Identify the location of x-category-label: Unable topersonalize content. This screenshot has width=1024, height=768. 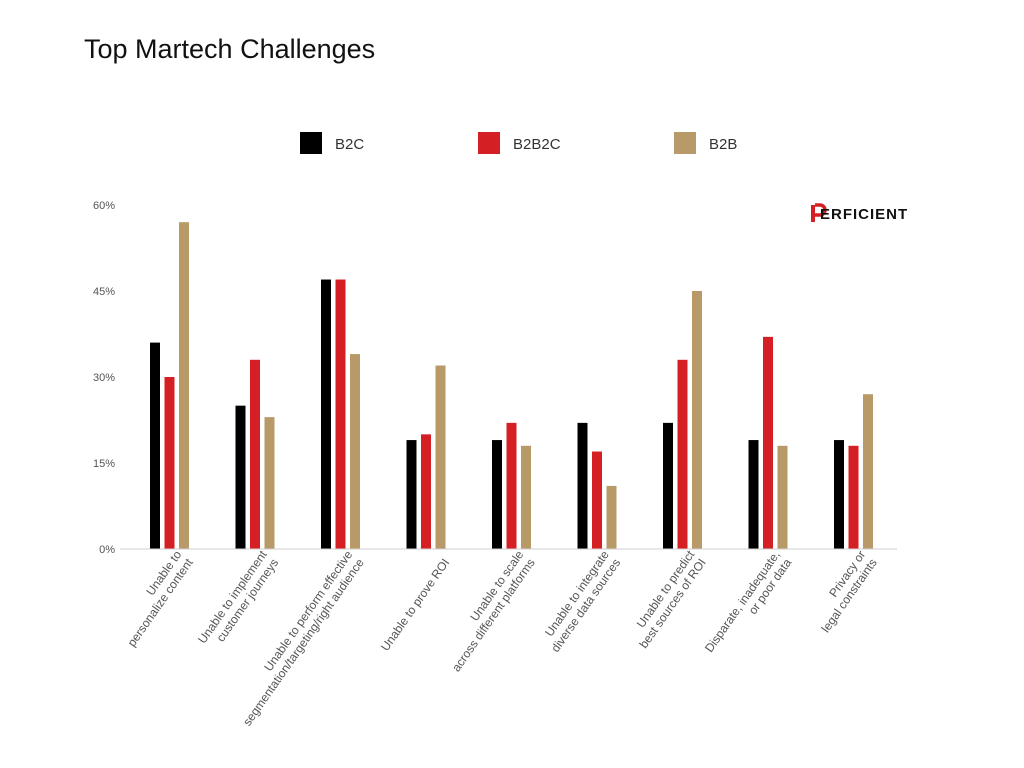
(154, 598).